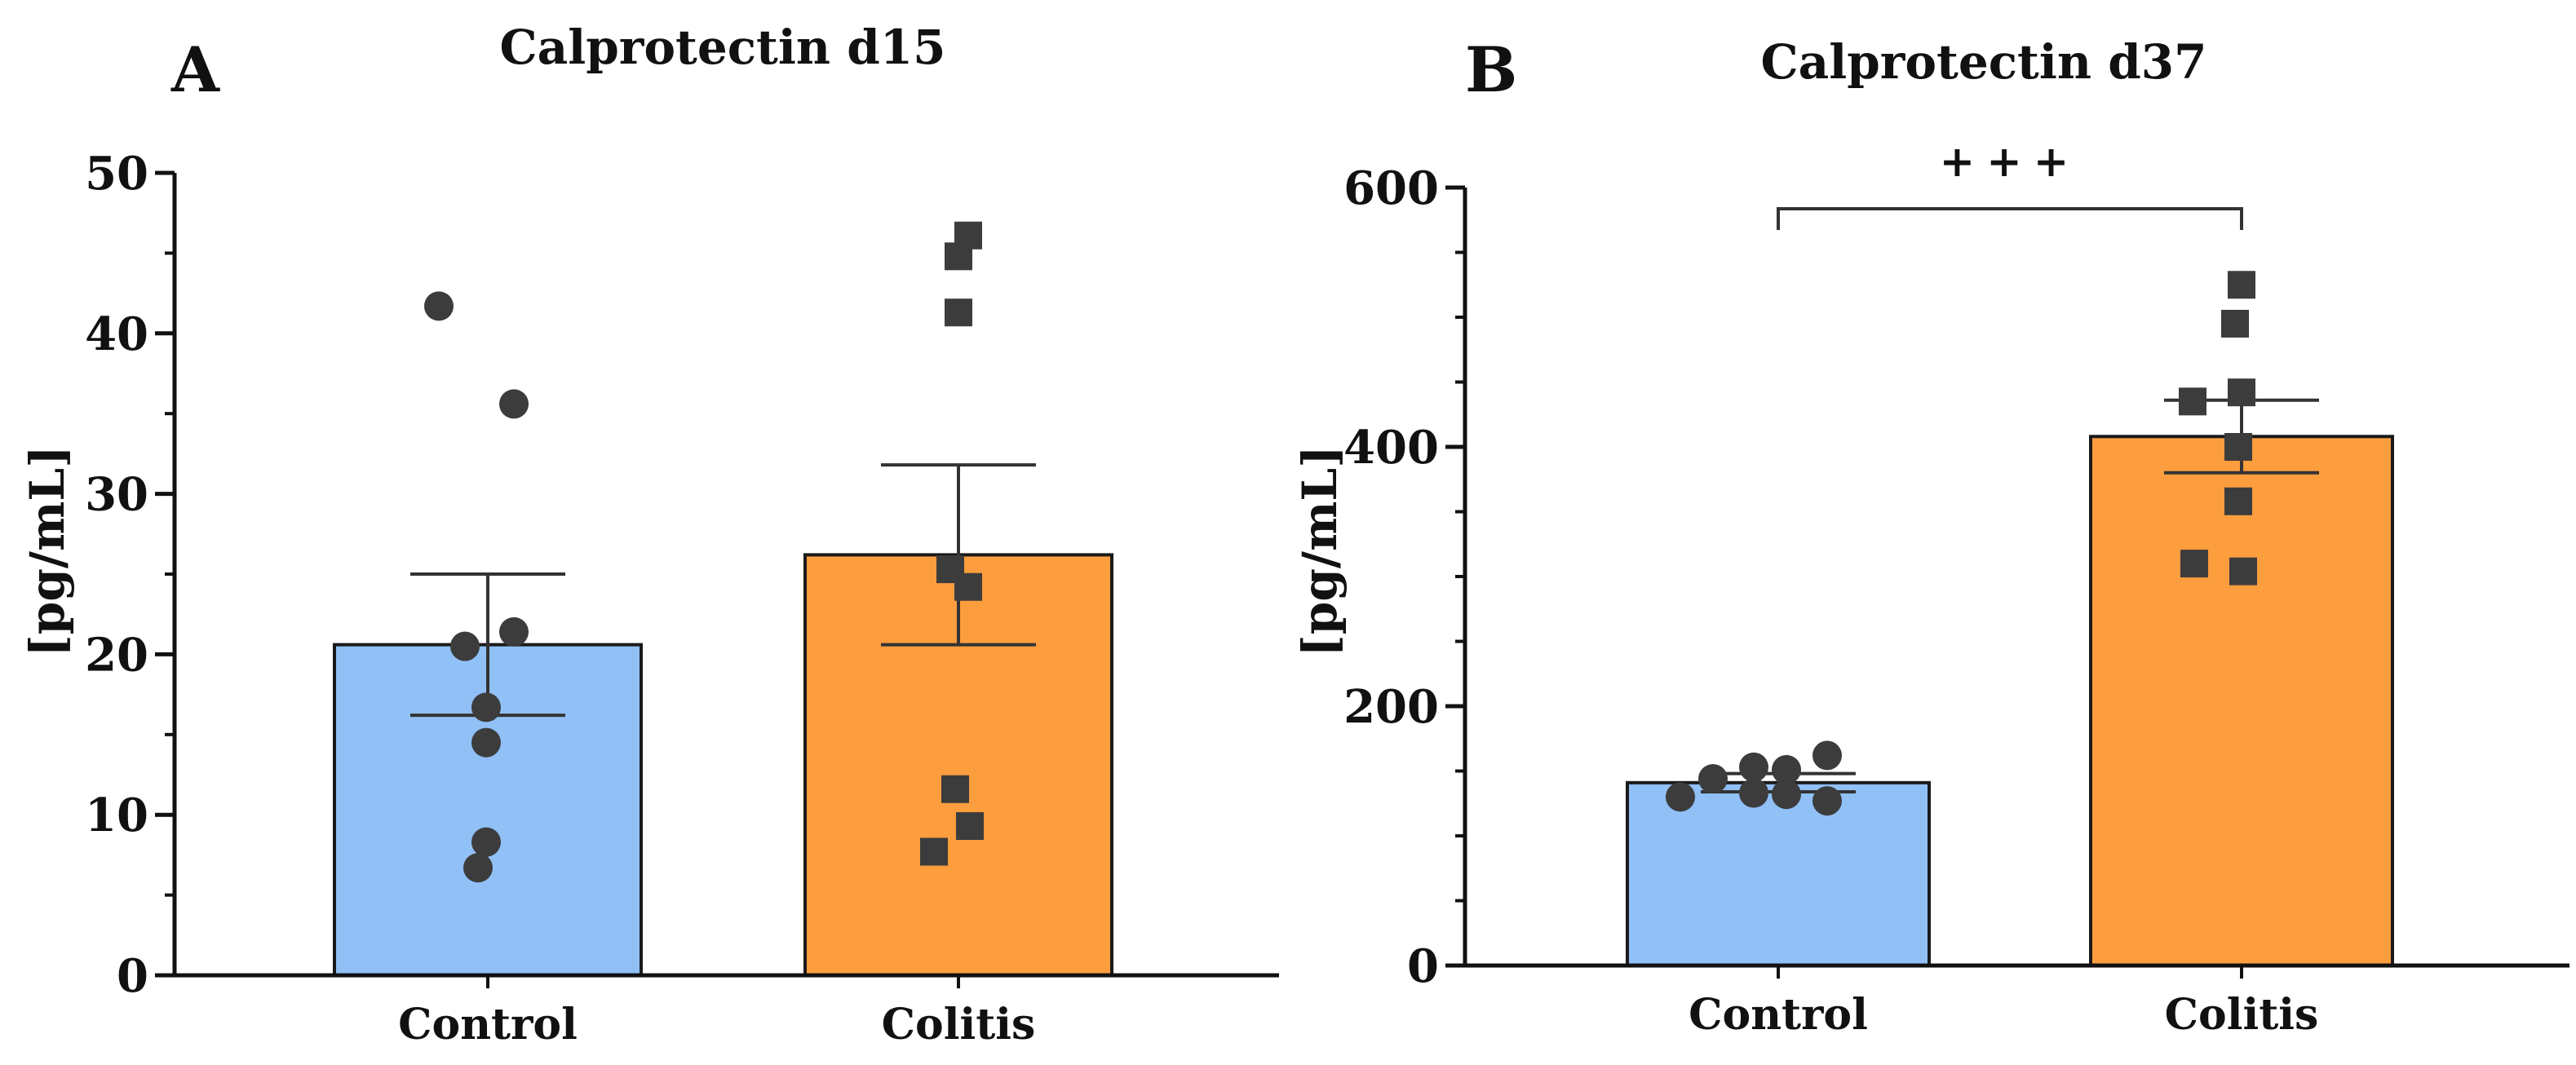 The height and width of the screenshot is (1065, 2576). What do you see at coordinates (1778, 873) in the screenshot?
I see `bar-control` at bounding box center [1778, 873].